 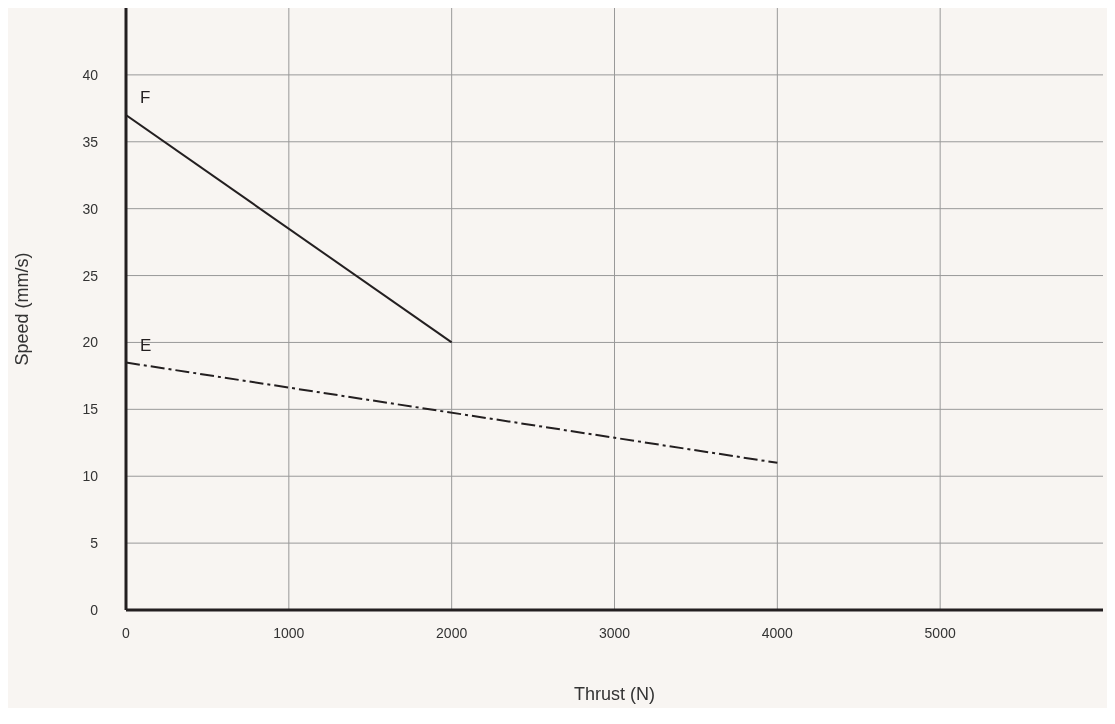 What do you see at coordinates (777, 632) in the screenshot?
I see `x-tick-label: 4000` at bounding box center [777, 632].